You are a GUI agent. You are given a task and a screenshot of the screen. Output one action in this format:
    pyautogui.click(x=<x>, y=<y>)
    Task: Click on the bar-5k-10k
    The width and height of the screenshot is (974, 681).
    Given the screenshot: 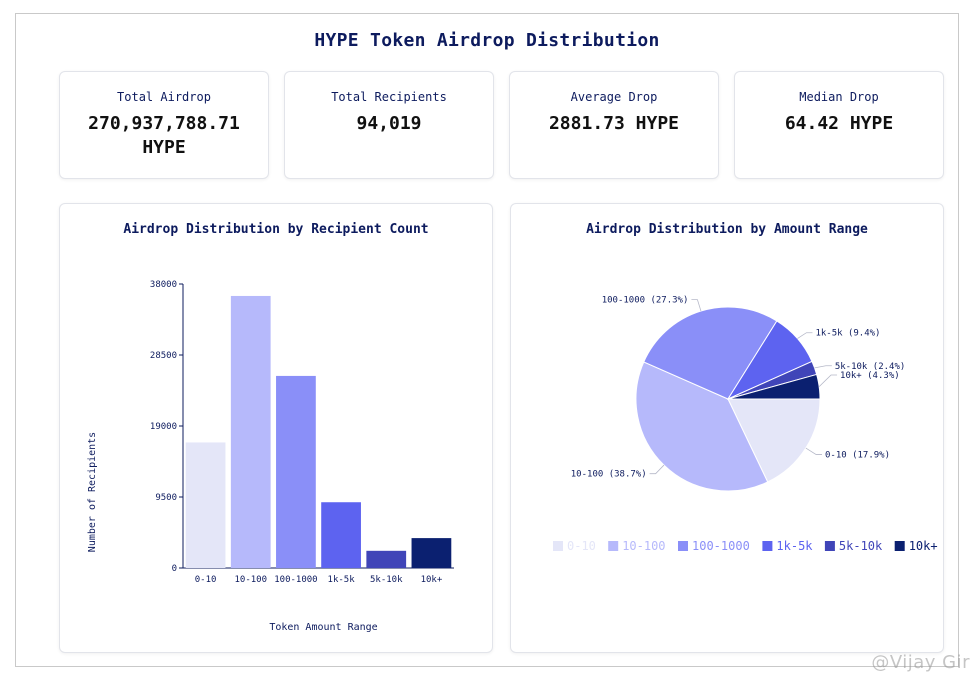 What is the action you would take?
    pyautogui.click(x=386, y=559)
    